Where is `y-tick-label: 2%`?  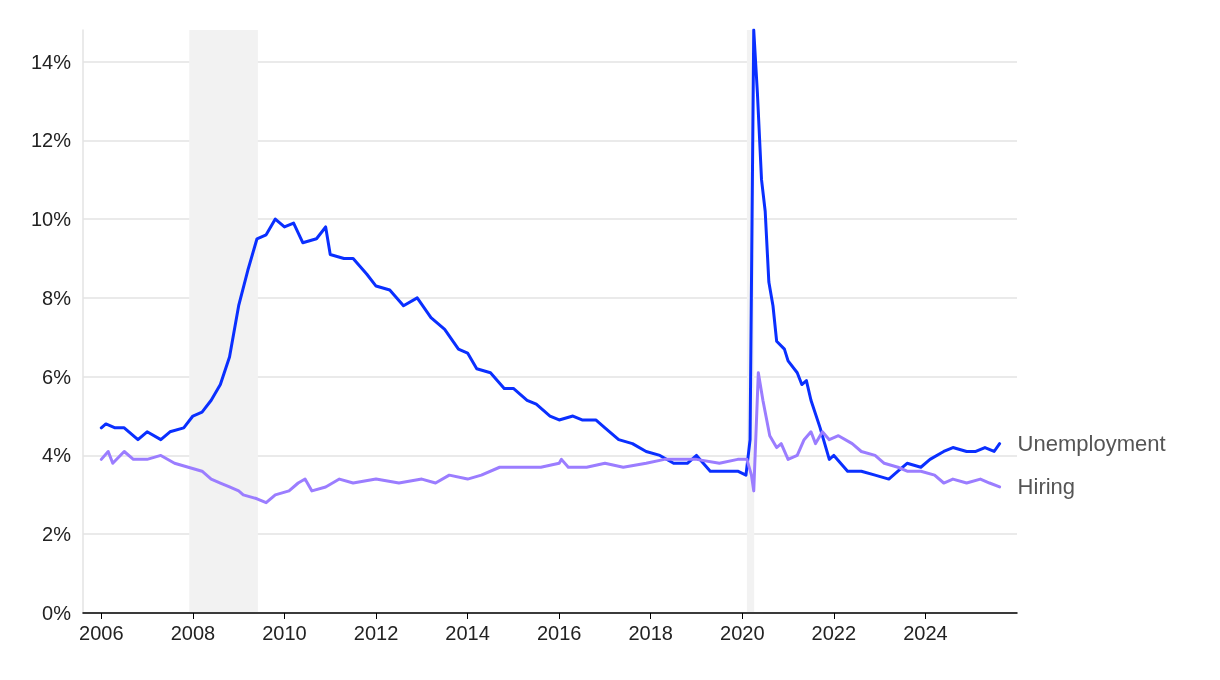 y-tick-label: 2% is located at coordinates (57, 534).